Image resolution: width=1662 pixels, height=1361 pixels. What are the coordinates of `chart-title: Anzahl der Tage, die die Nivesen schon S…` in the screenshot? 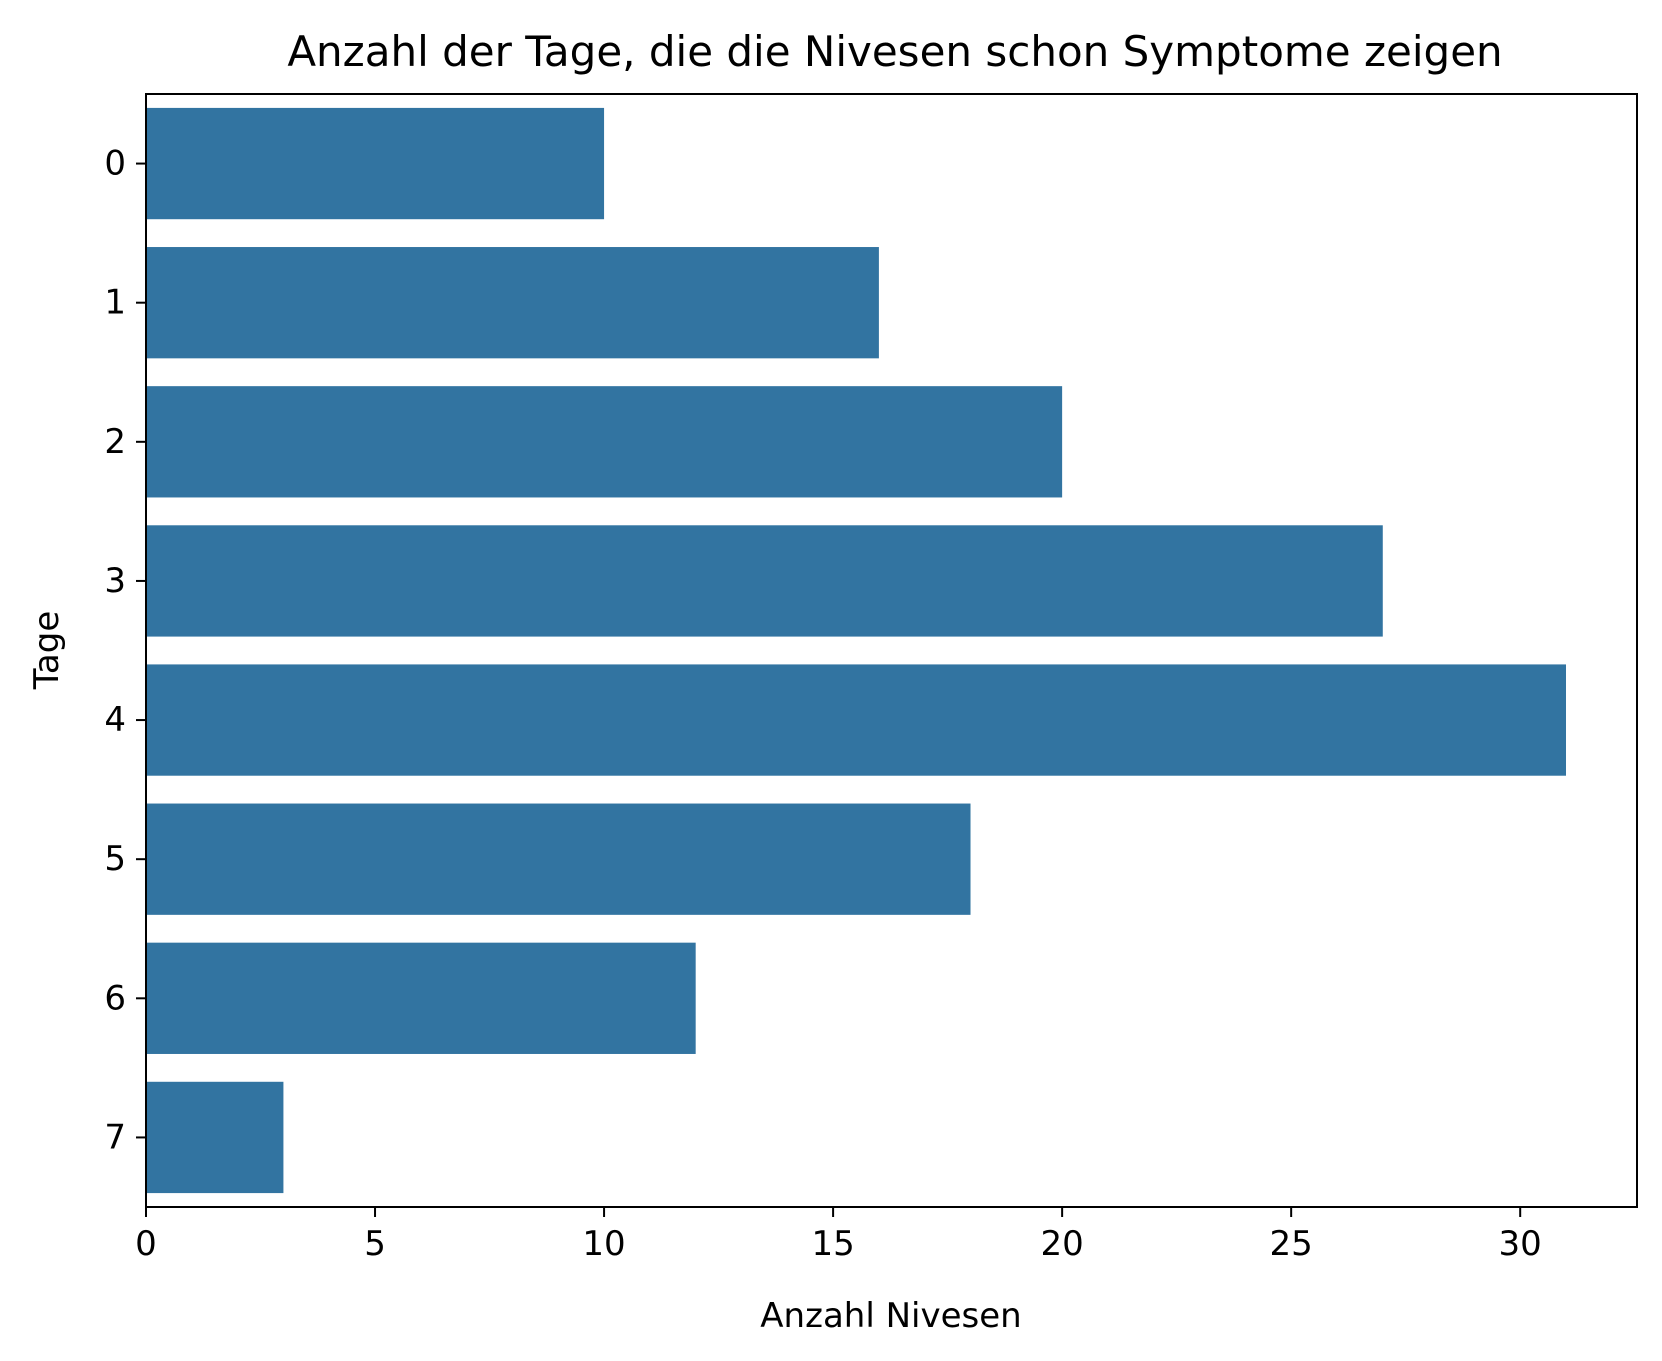 It's located at (894, 51).